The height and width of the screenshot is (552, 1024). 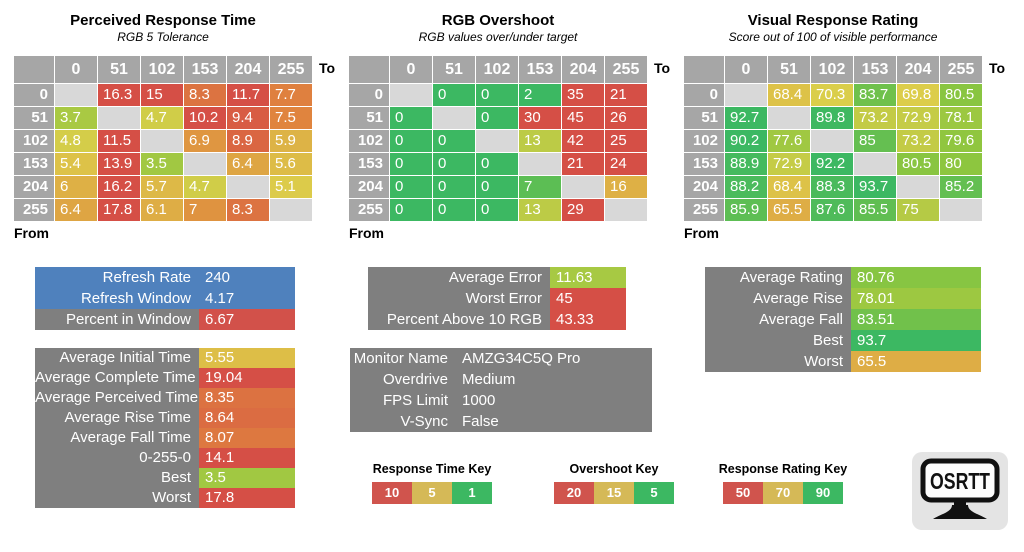 I want to click on heatmap-value-cell: 17.8, so click(x=119, y=210).